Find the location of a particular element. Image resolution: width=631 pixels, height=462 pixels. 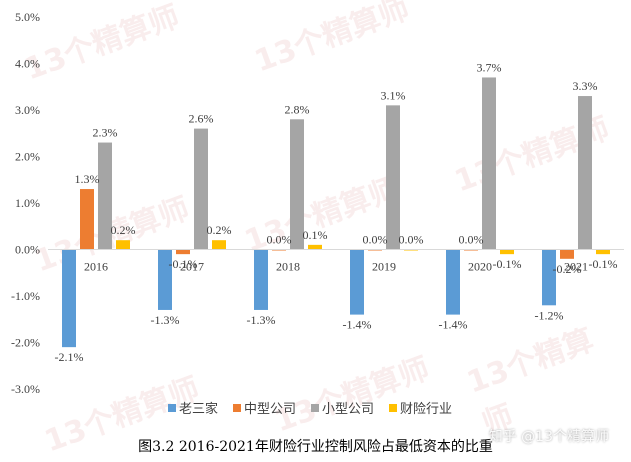

zhihu-watermark: 知乎 @13个精算师 is located at coordinates (548, 437).